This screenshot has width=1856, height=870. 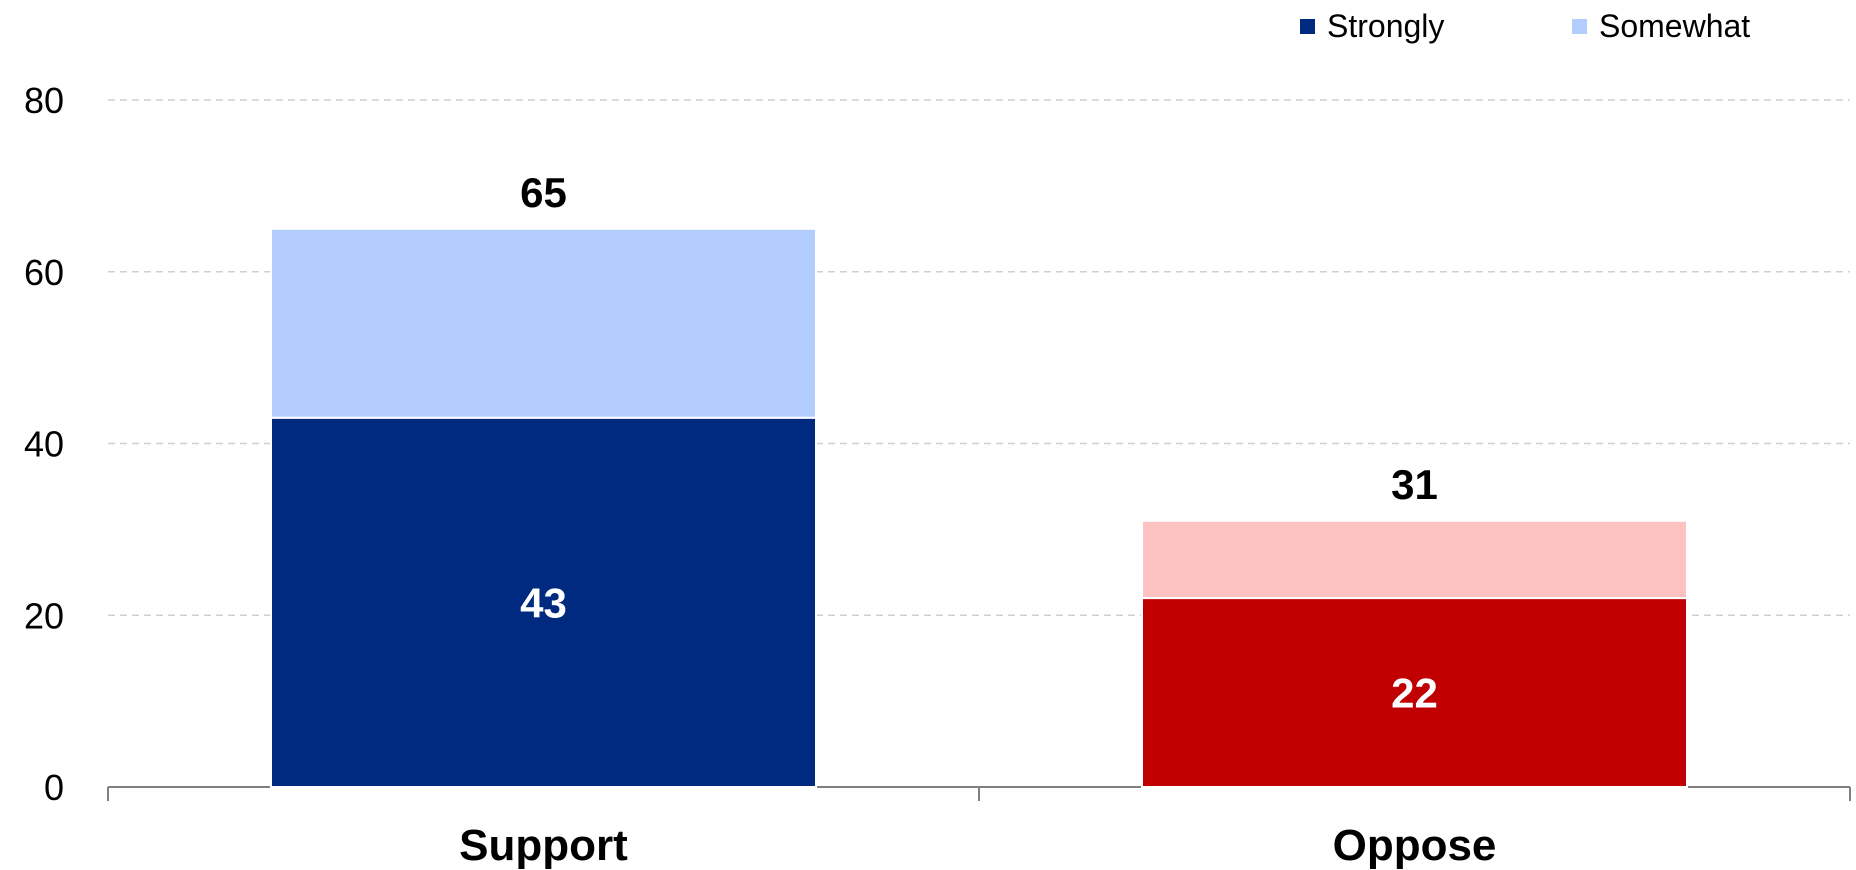 What do you see at coordinates (543, 192) in the screenshot?
I see `data-label-total: 65` at bounding box center [543, 192].